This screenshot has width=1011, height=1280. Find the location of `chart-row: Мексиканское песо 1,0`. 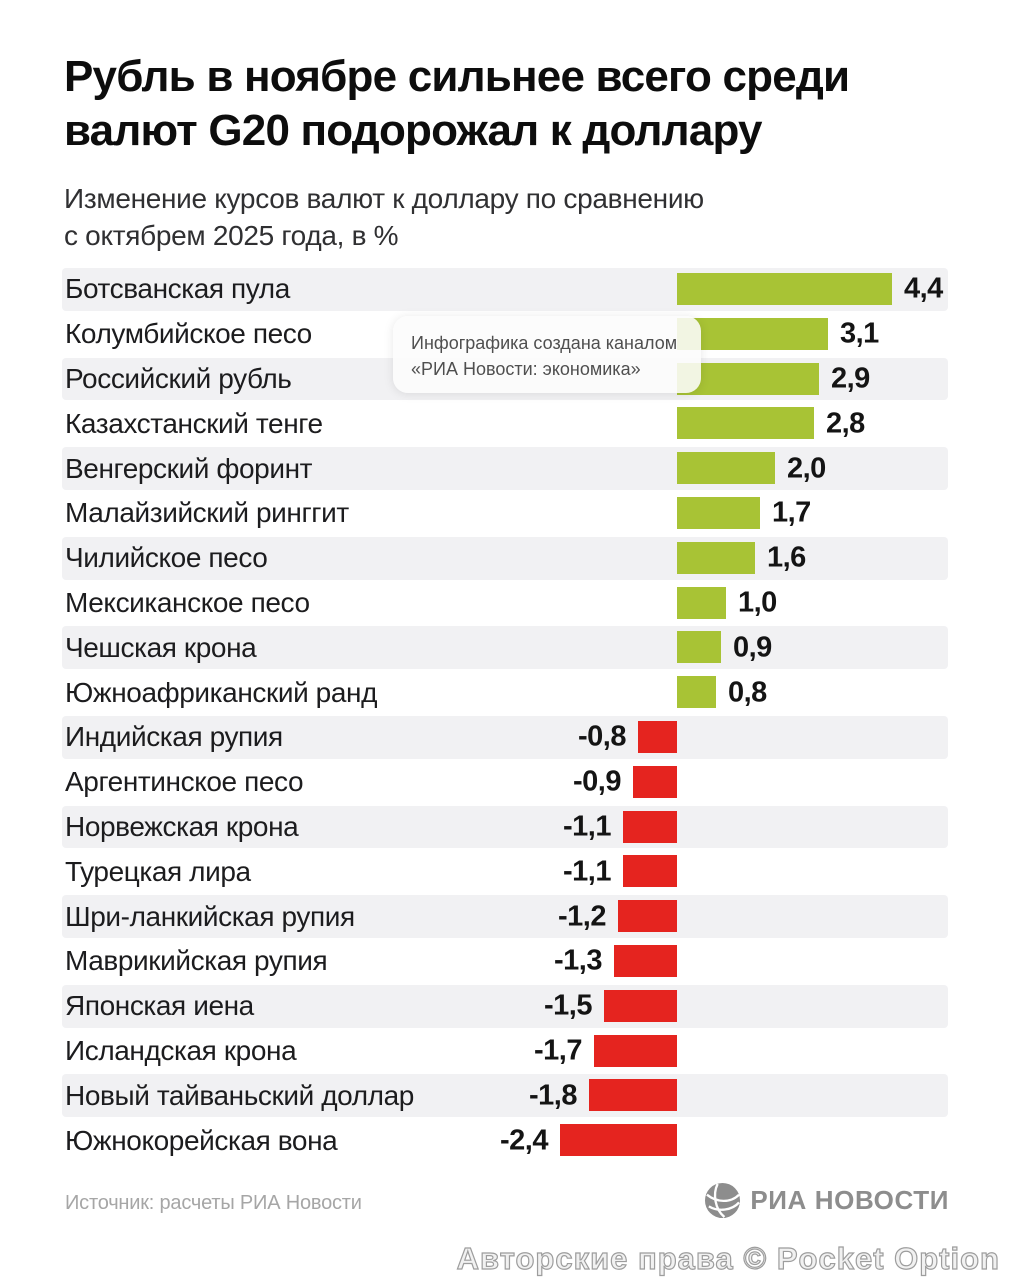

chart-row: Мексиканское песо 1,0 is located at coordinates (505, 603).